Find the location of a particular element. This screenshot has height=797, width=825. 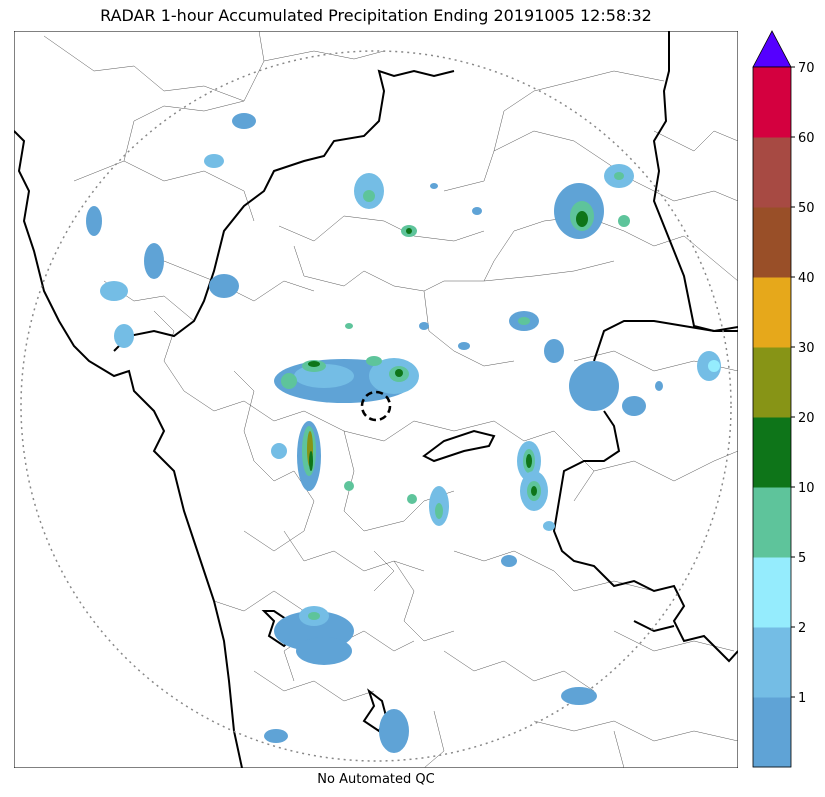

qc-note: No Automated QC is located at coordinates (376, 779).